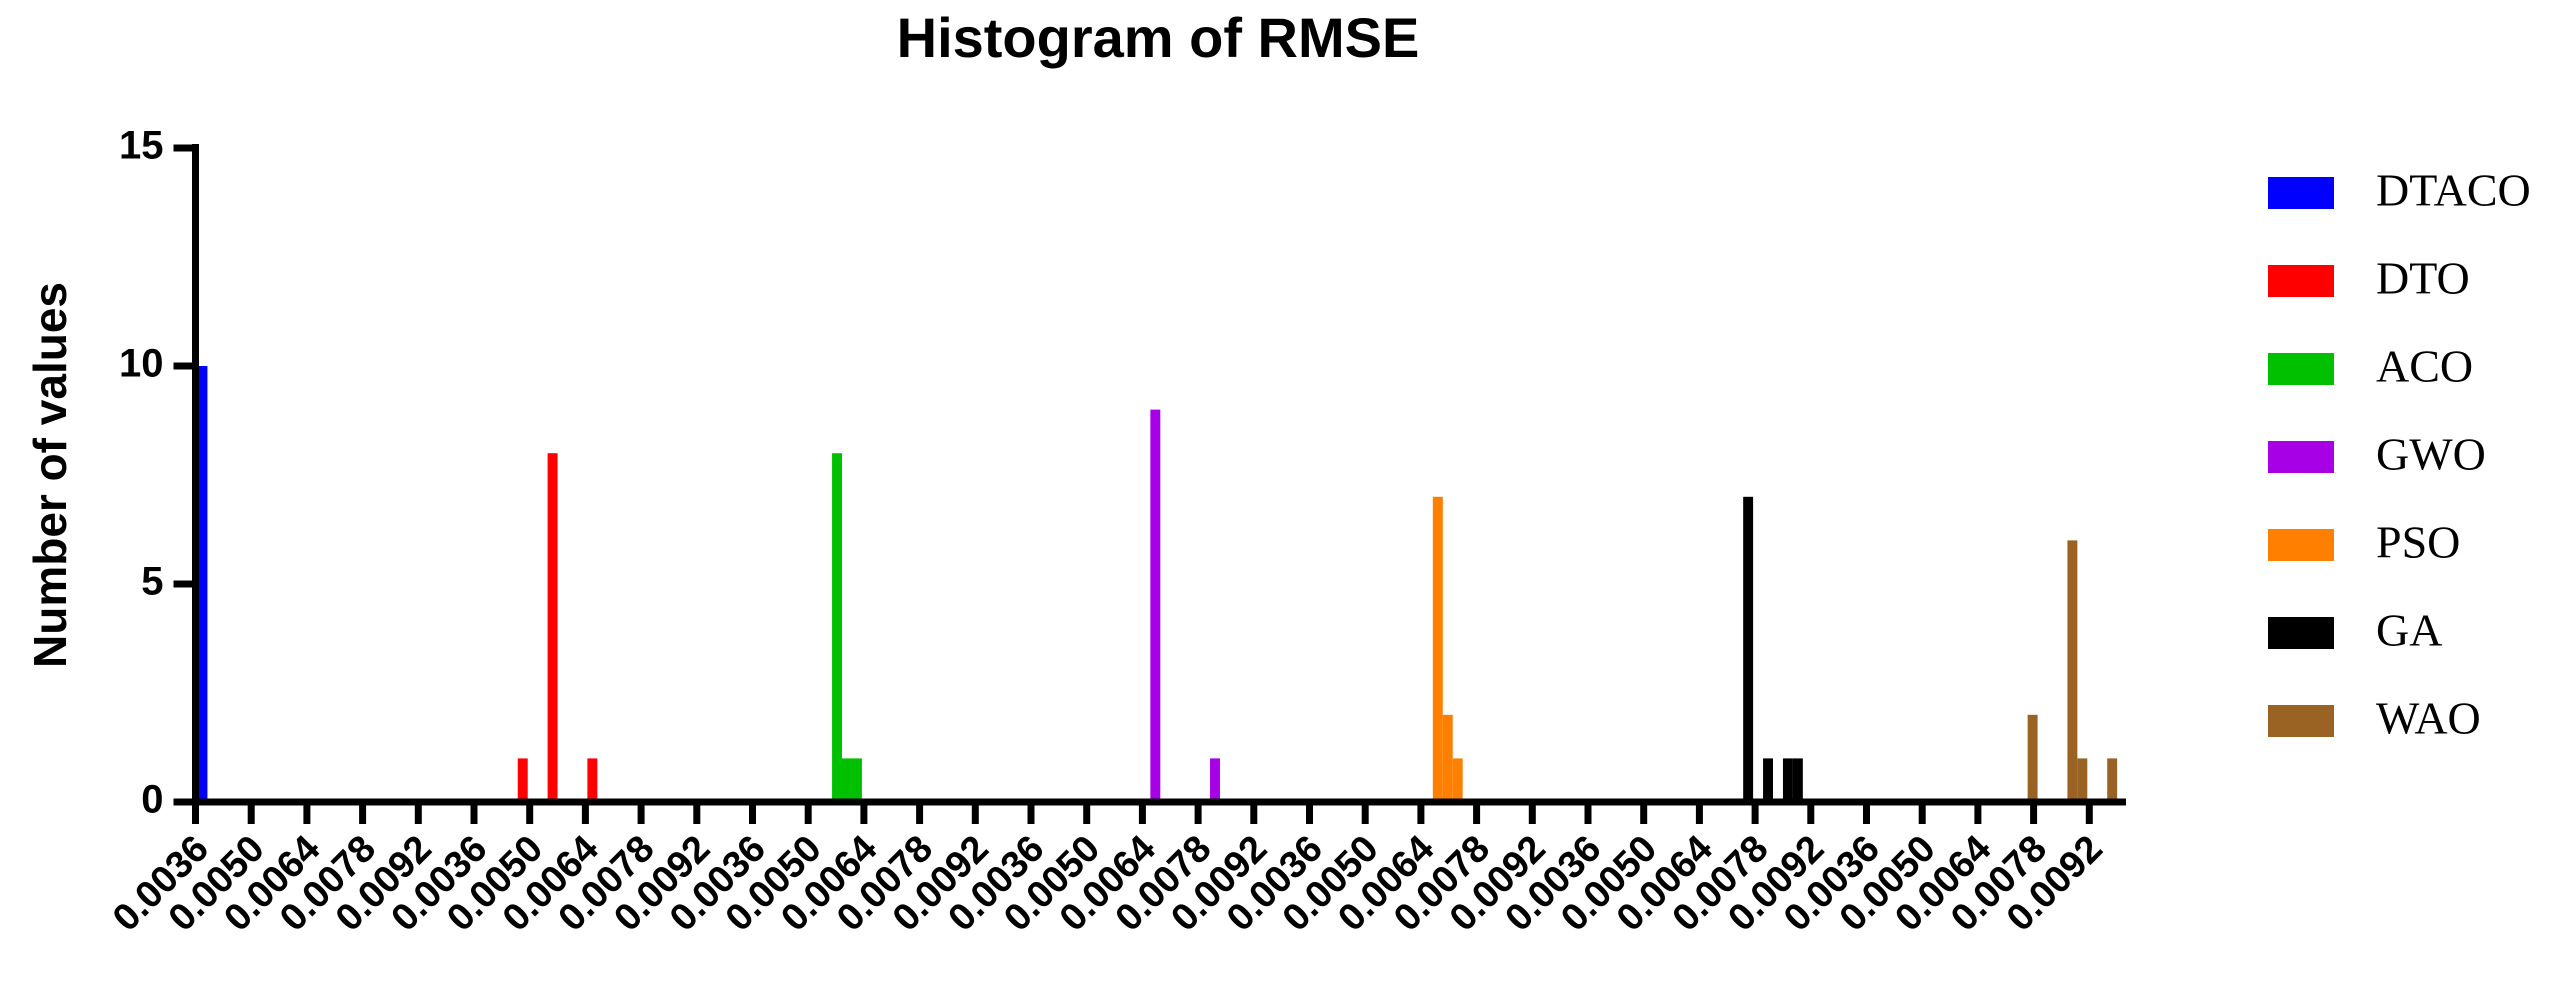  I want to click on y-tick-label: 10, so click(141, 364).